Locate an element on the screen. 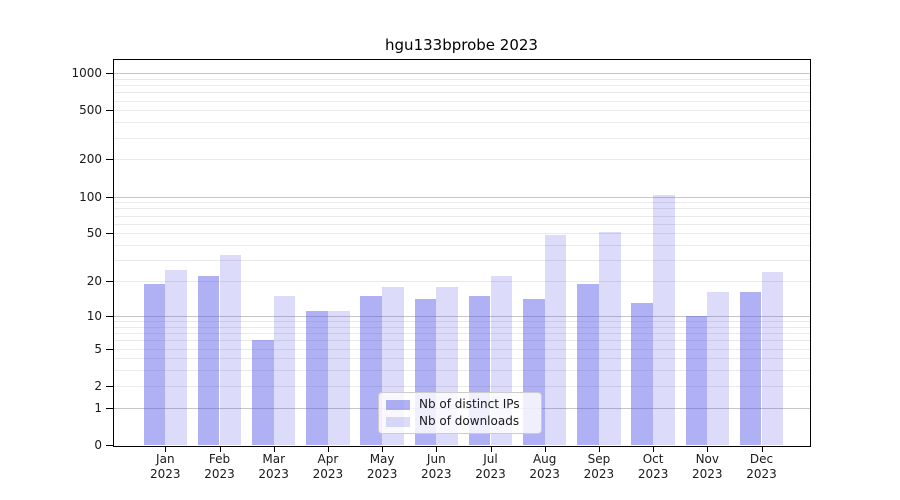  bar-distinct-ips-dec-2023 is located at coordinates (750, 368).